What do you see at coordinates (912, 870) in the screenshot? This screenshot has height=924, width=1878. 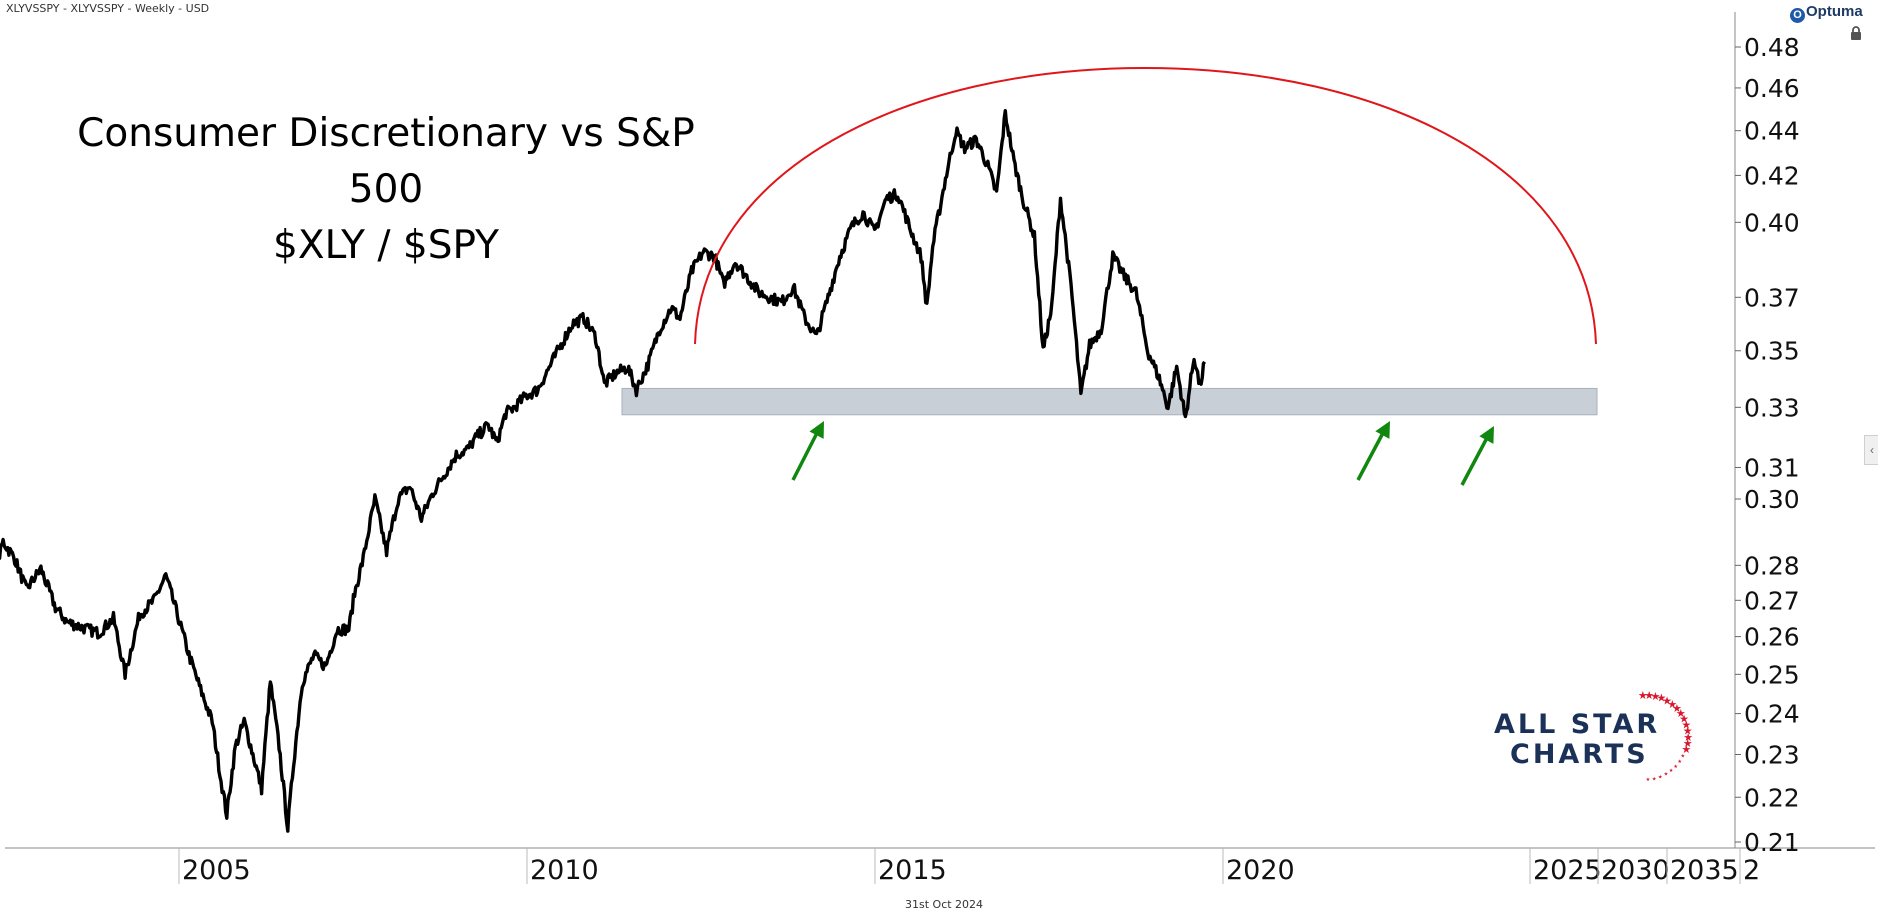 I see `x-tick-label: 2015` at bounding box center [912, 870].